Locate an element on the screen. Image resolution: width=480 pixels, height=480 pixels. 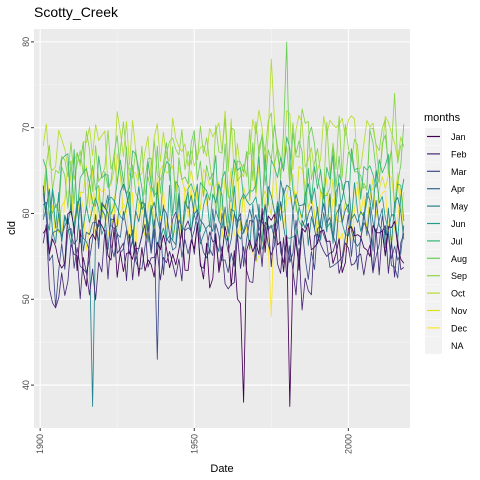
x-tick-label: 2000 is located at coordinates (348, 444).